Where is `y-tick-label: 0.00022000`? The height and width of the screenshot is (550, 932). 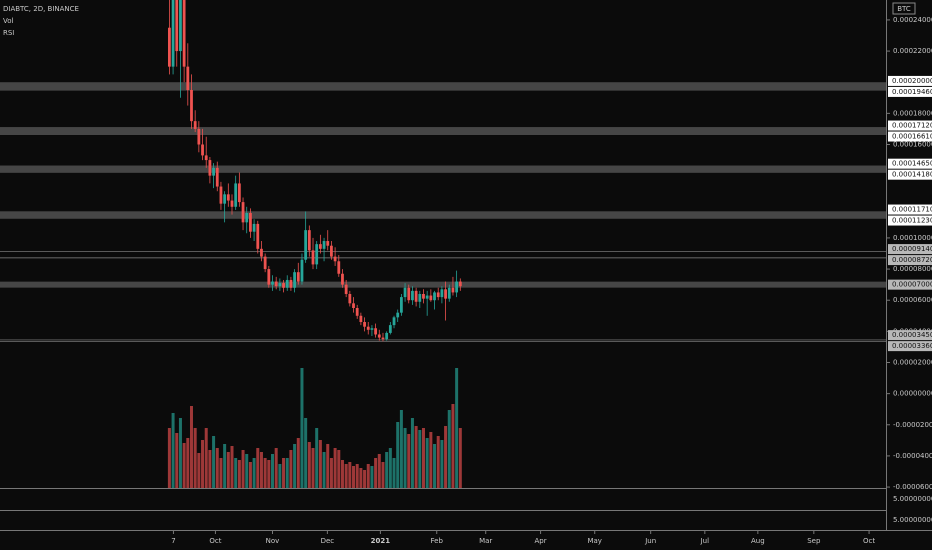
y-tick-label: 0.00022000 is located at coordinates (912, 51).